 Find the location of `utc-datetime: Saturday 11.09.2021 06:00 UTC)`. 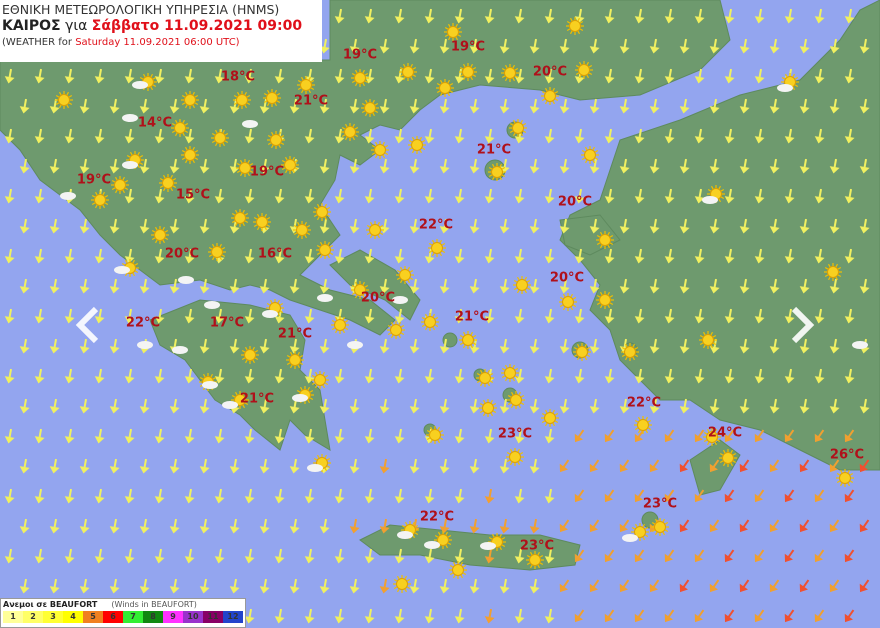

utc-datetime: Saturday 11.09.2021 06:00 UTC) is located at coordinates (157, 42).